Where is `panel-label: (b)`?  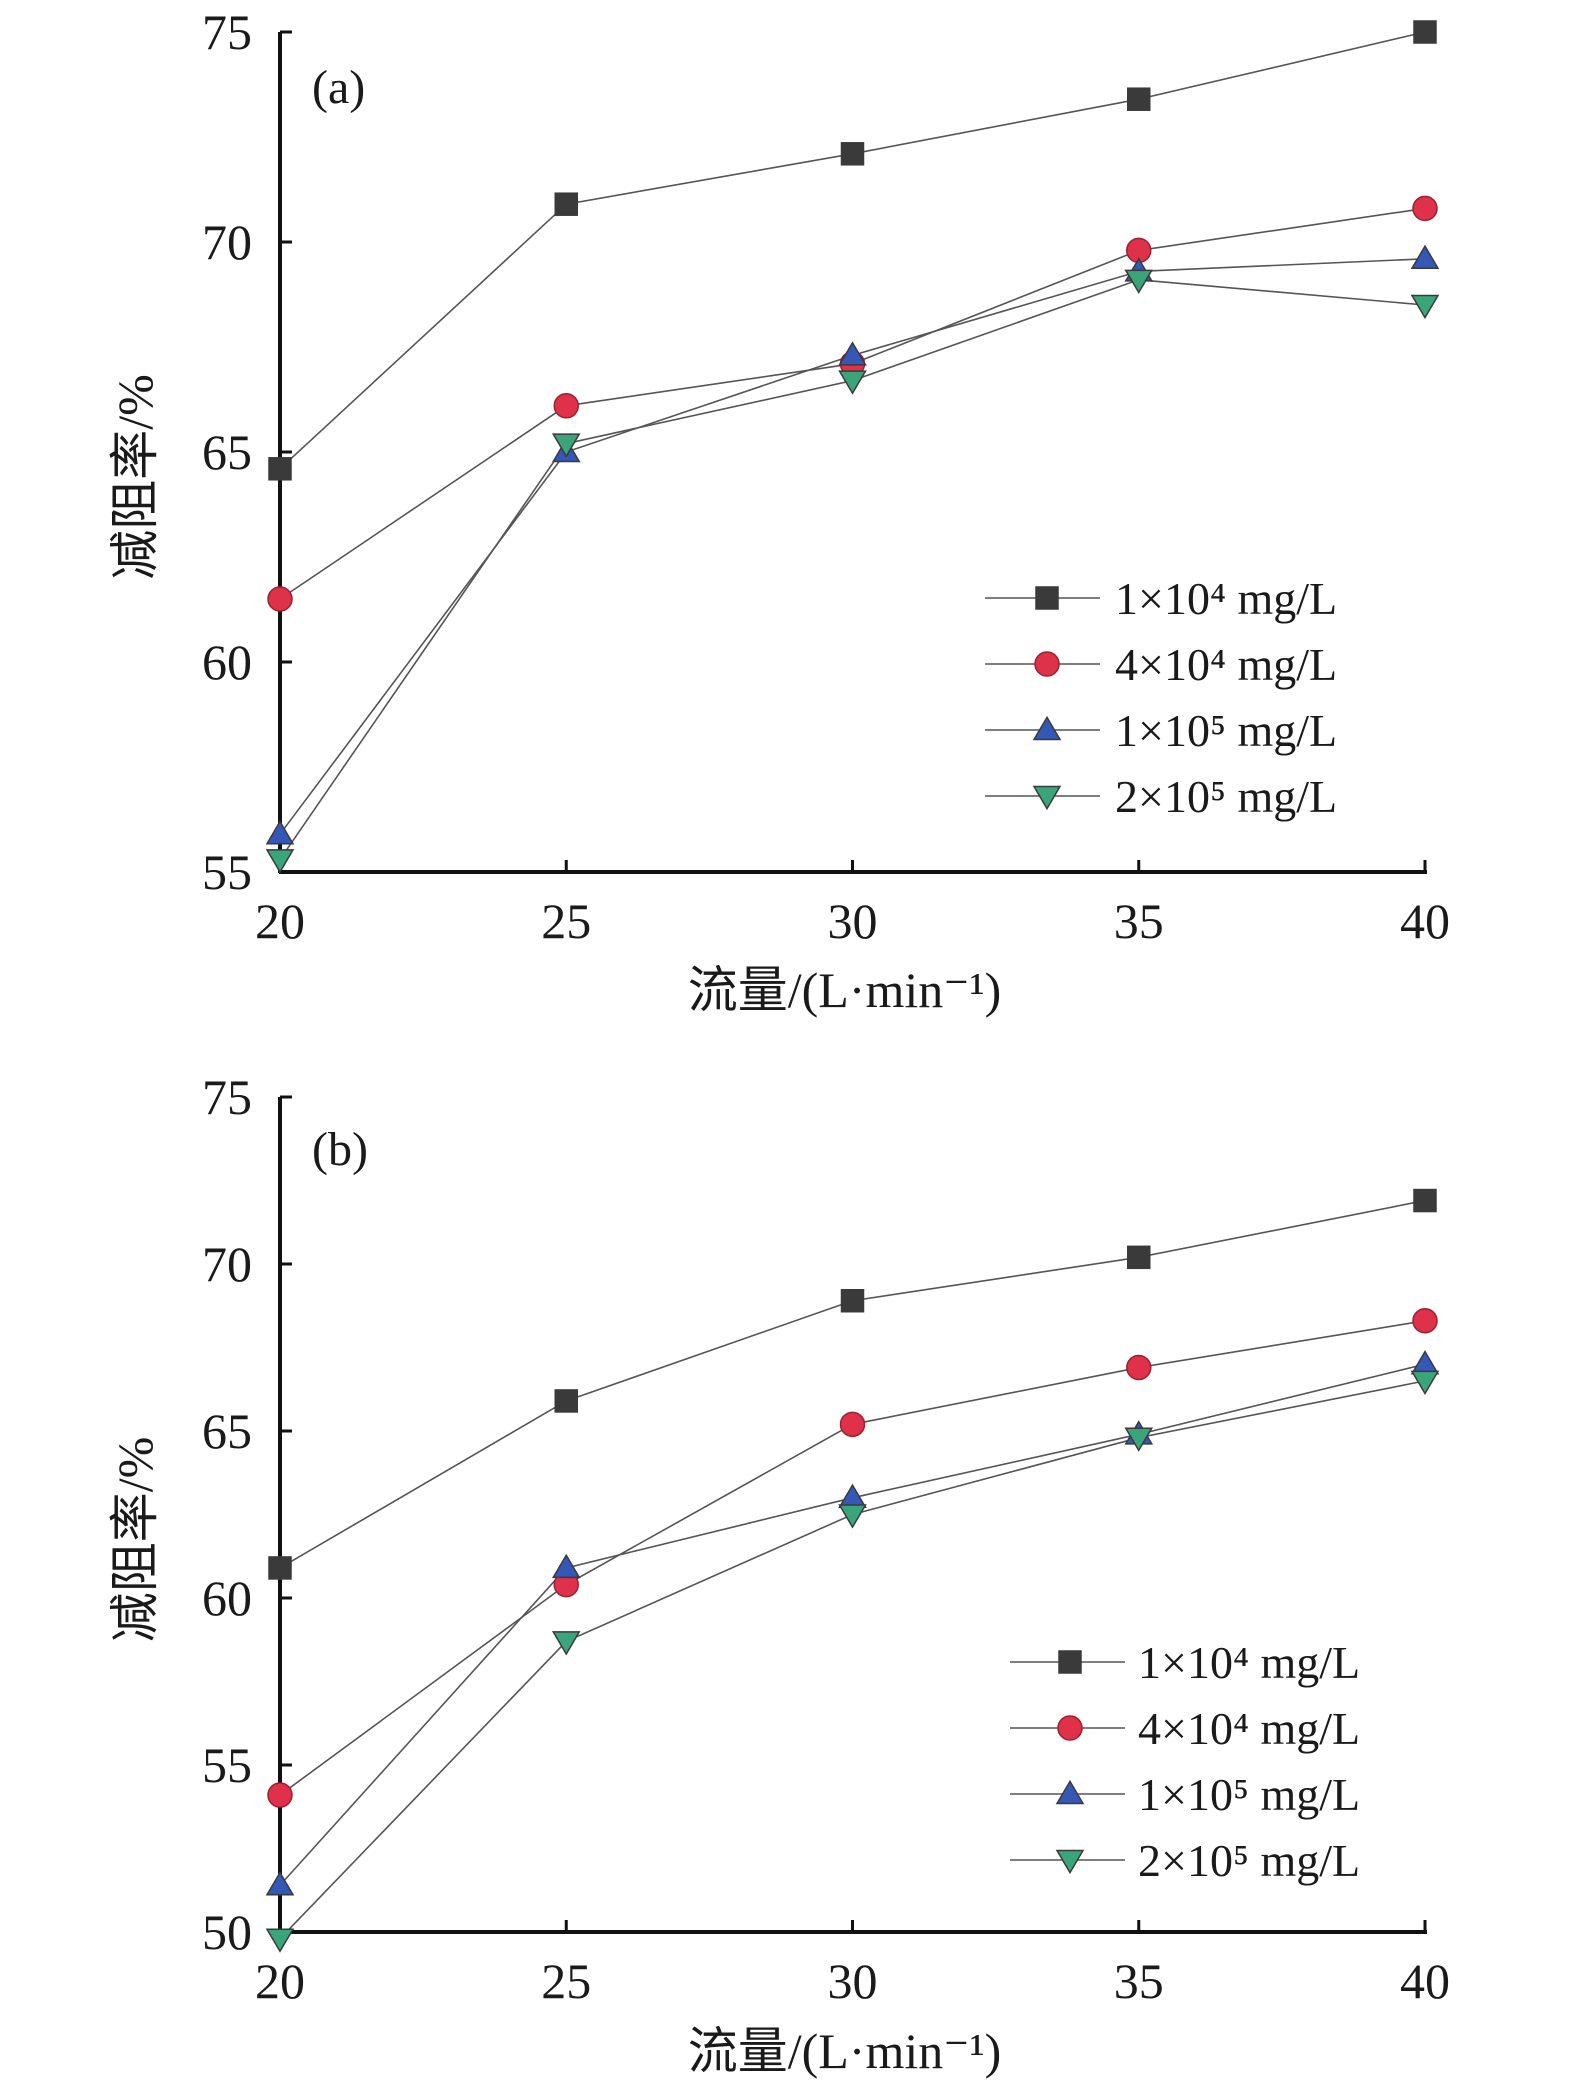
panel-label: (b) is located at coordinates (340, 1149).